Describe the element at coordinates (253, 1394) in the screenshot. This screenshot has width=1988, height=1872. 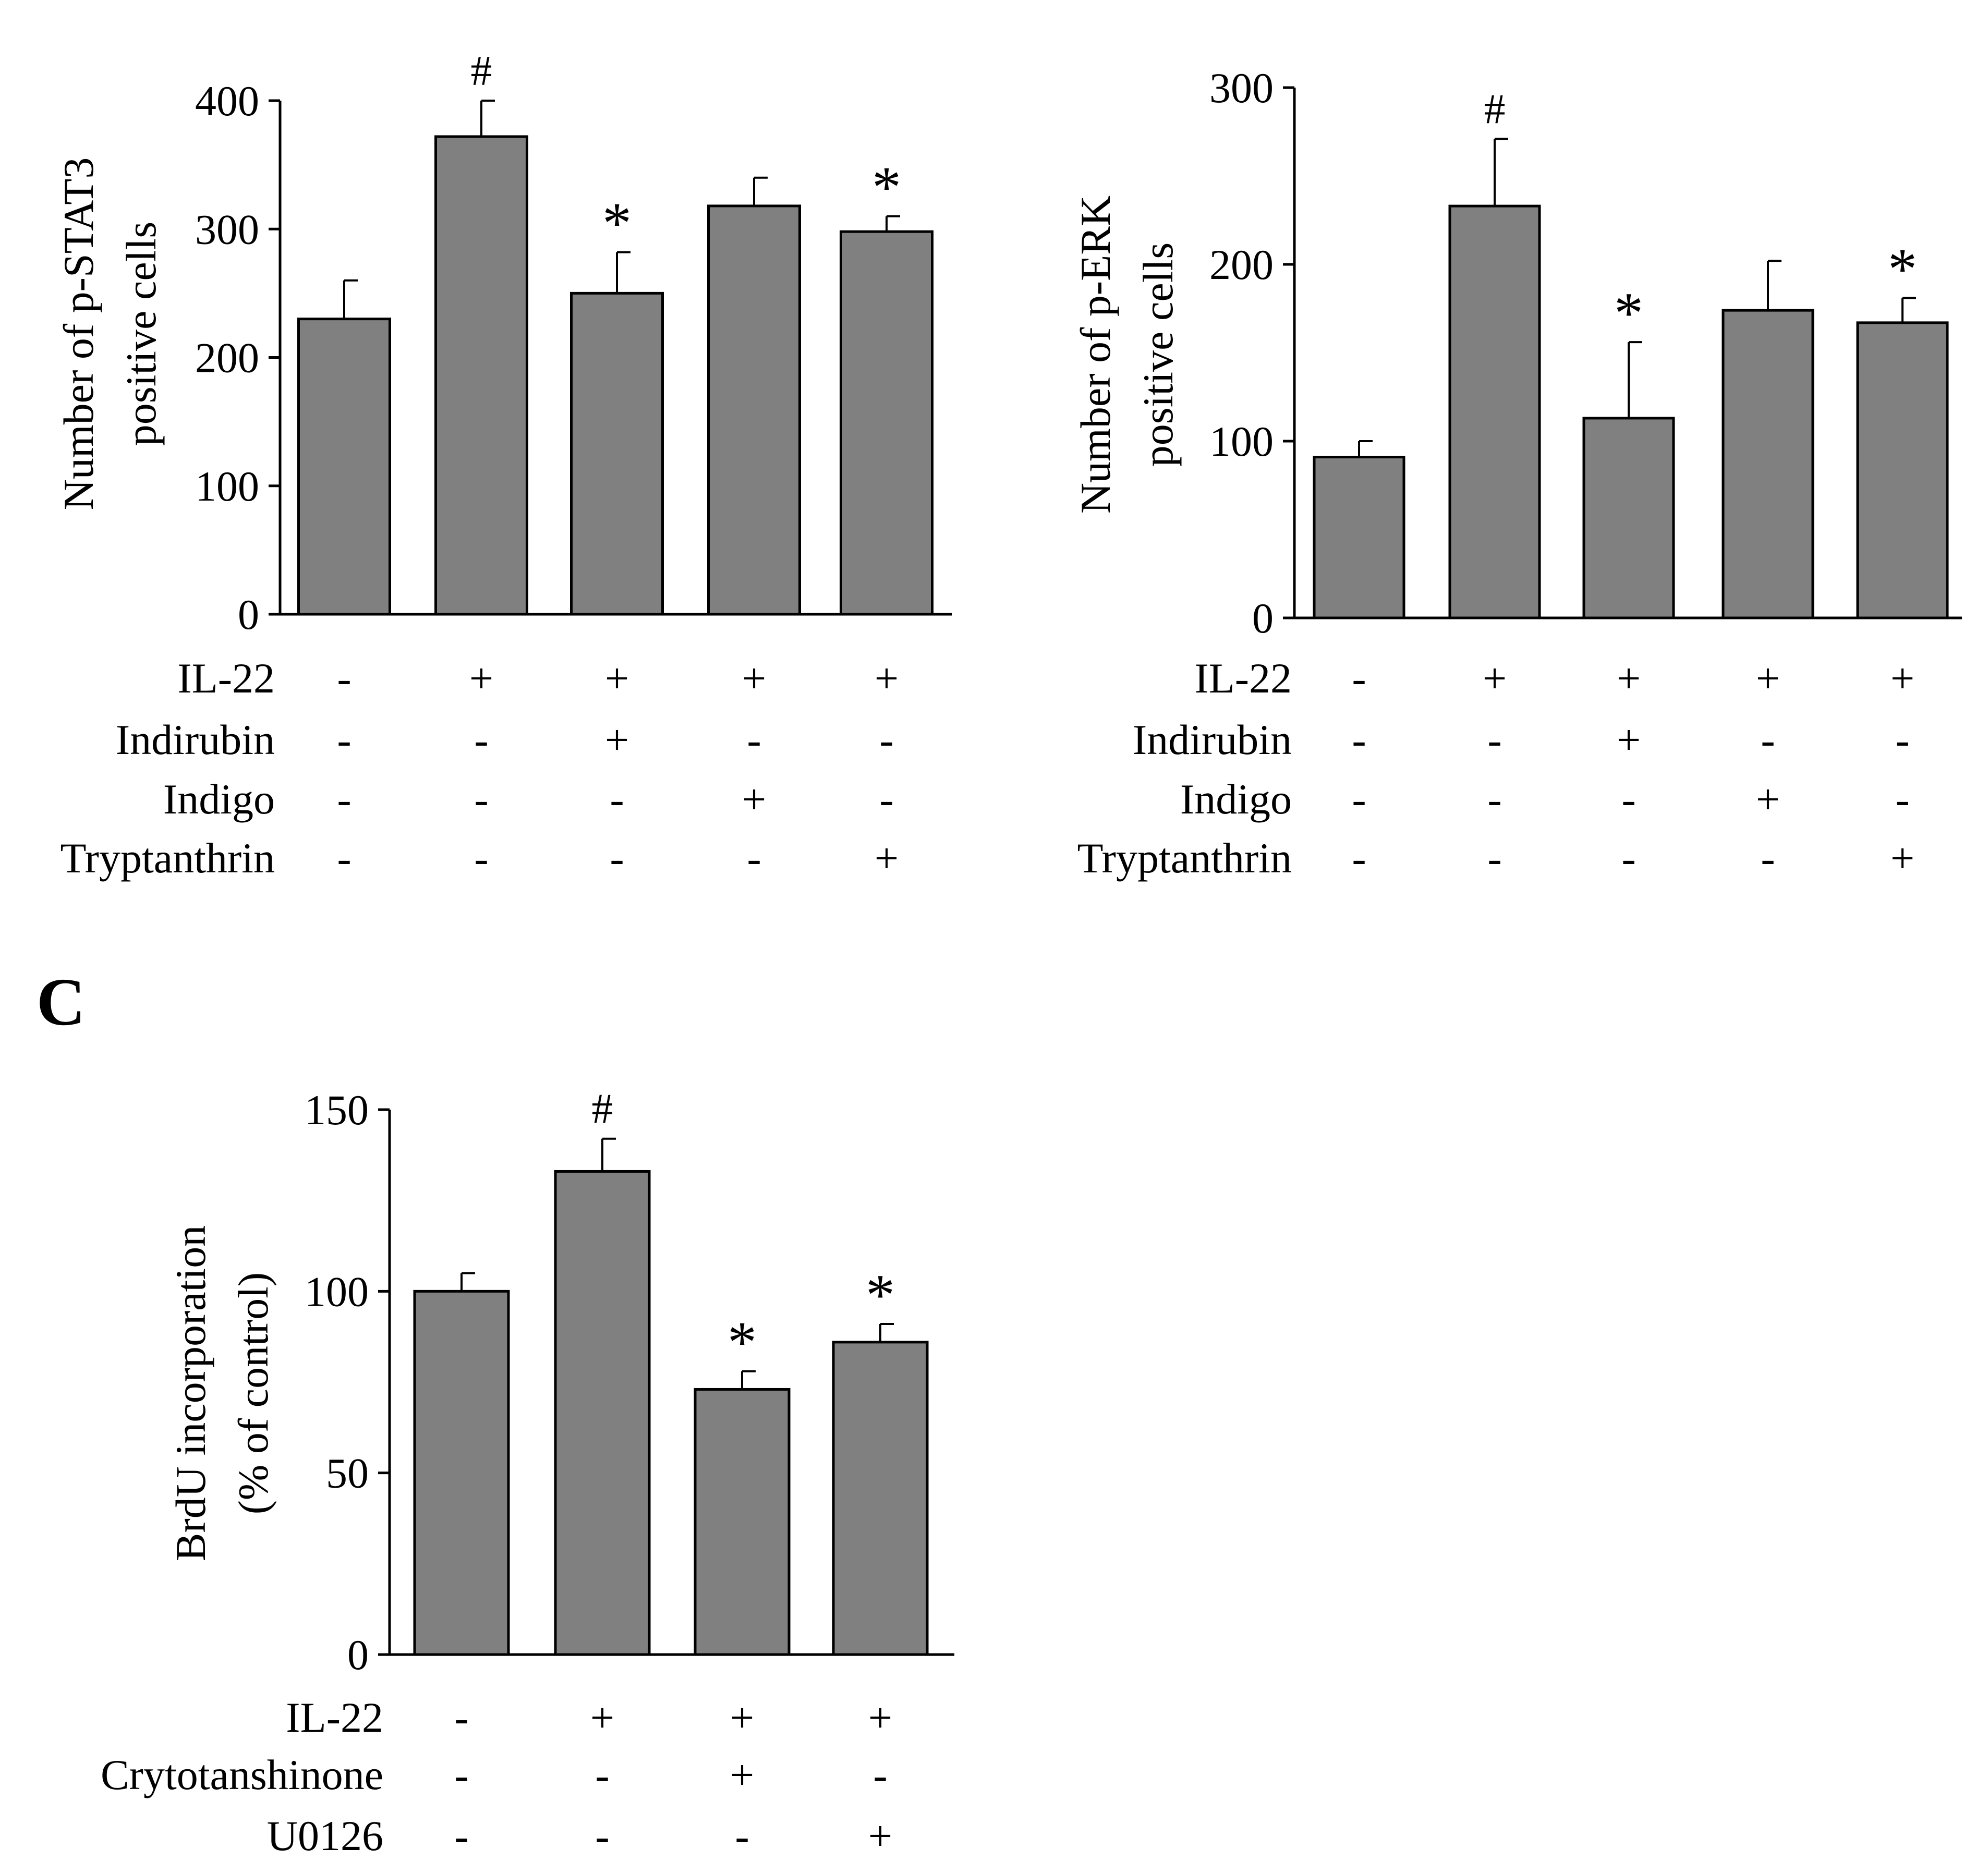
I see `y-axis-title-line2: (% of control)` at that location.